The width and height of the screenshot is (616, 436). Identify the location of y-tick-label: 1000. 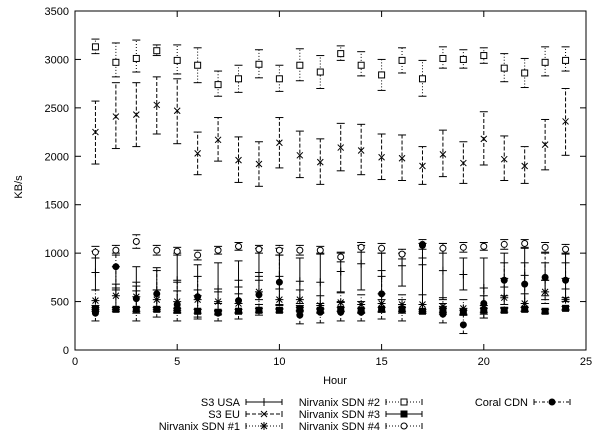
(57, 254).